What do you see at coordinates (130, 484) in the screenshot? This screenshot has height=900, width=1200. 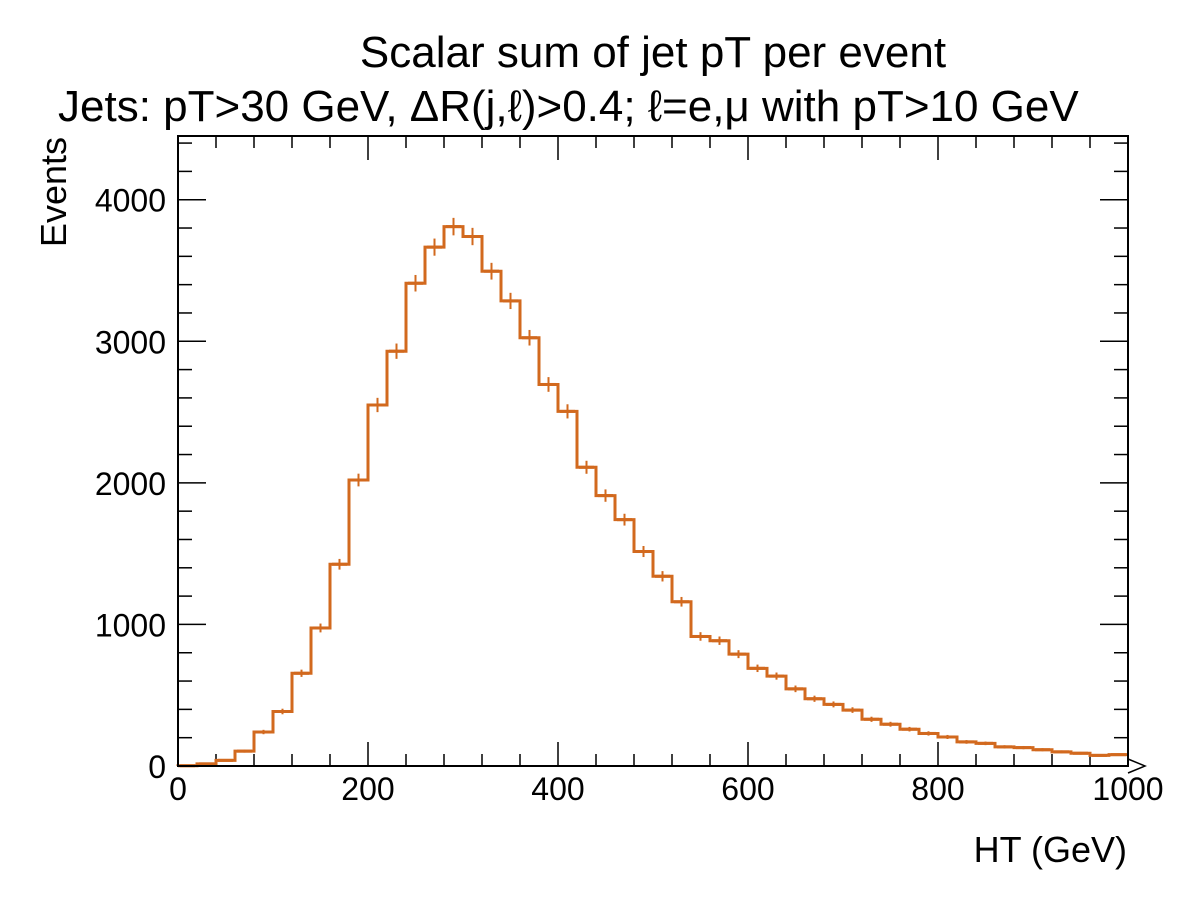 I see `y-tick-label: 2000` at bounding box center [130, 484].